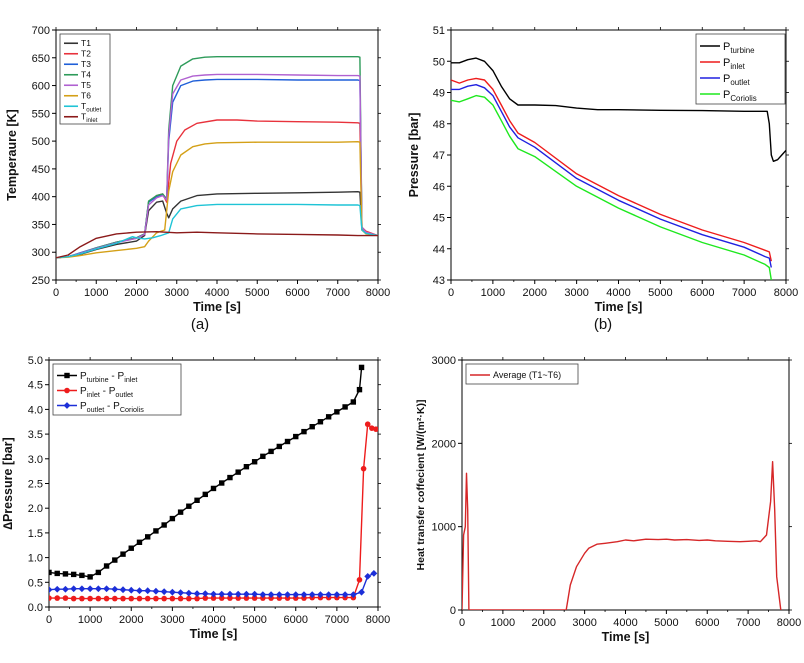 This screenshot has width=804, height=663. I want to click on y-tick-label: 400, so click(41, 198).